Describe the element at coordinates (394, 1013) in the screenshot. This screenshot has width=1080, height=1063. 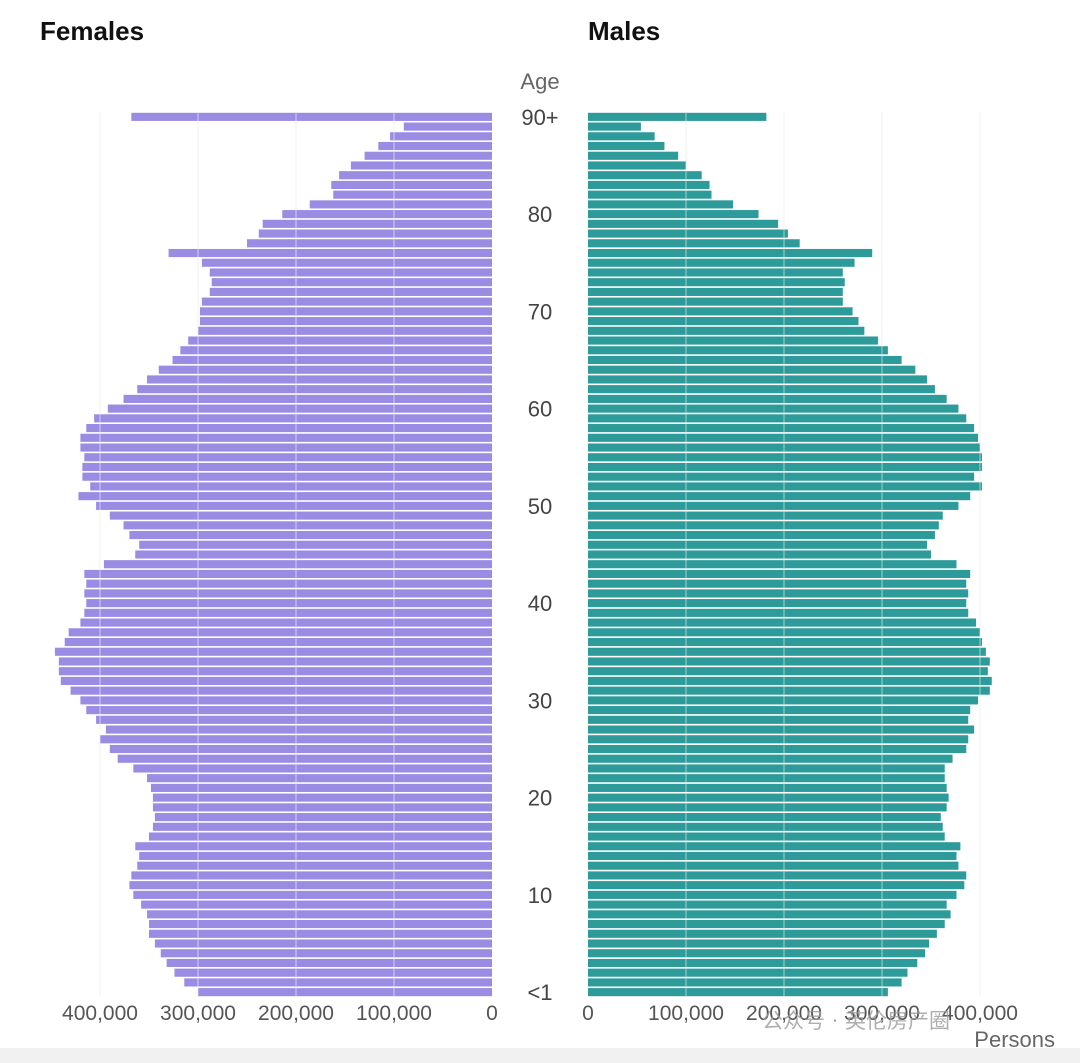
I see `females-x-tick-label: 100,000` at that location.